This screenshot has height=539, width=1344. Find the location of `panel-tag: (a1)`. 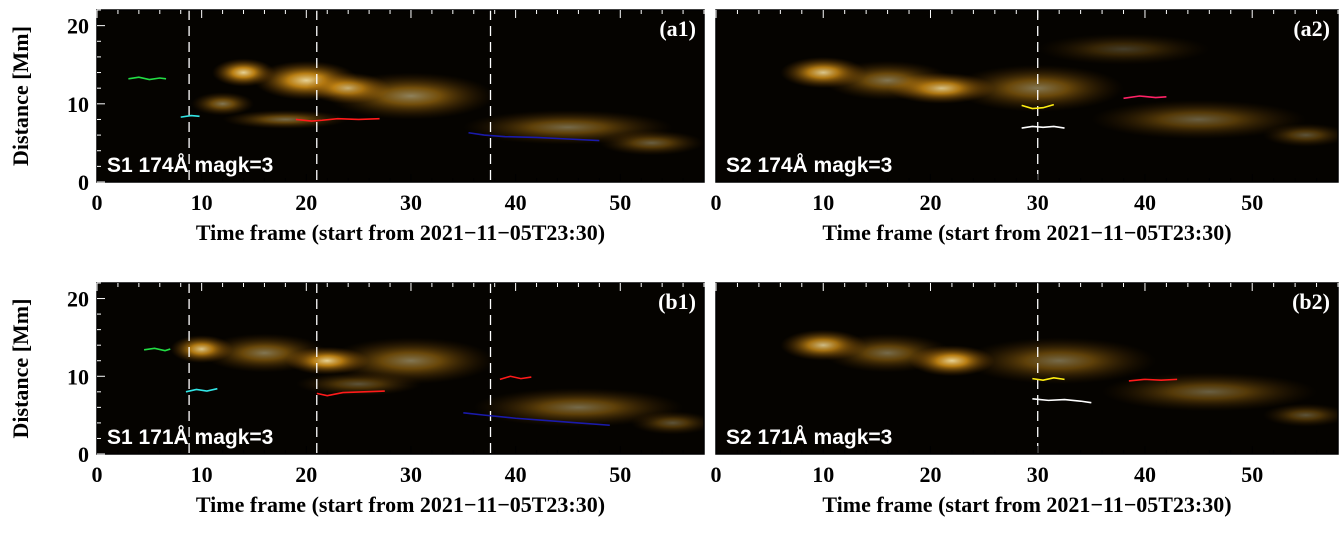

panel-tag: (a1) is located at coordinates (677, 28).